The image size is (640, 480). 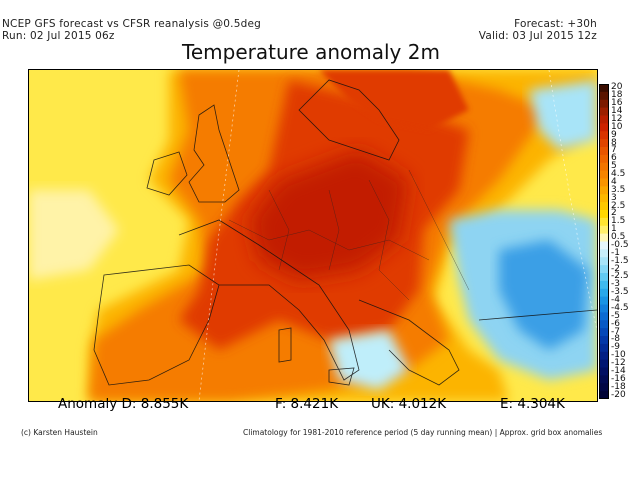 What do you see at coordinates (618, 386) in the screenshot?
I see `colorbar-tick-label: -18` at bounding box center [618, 386].